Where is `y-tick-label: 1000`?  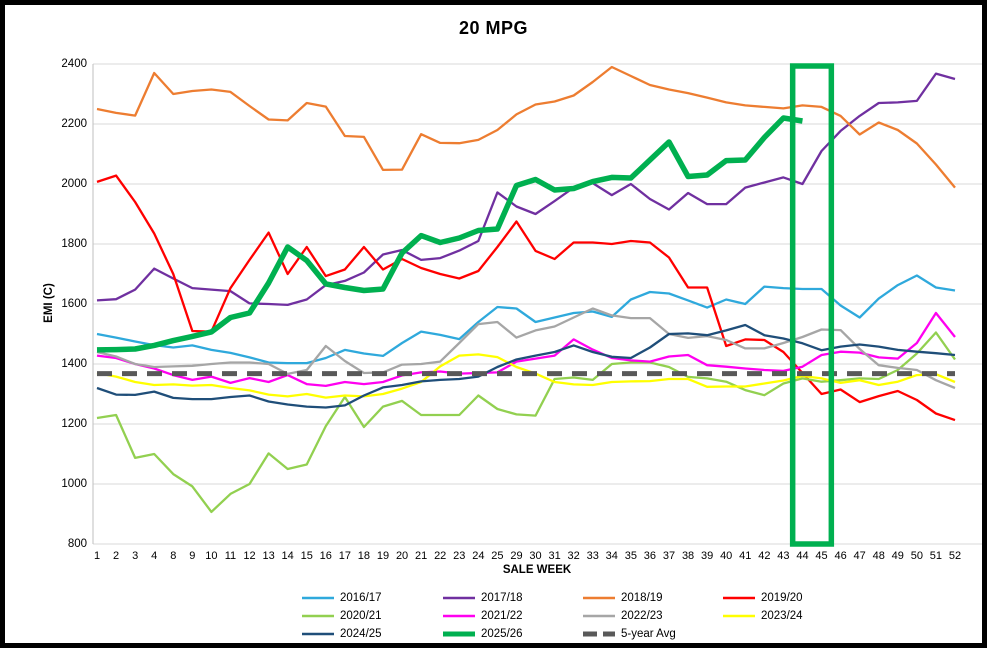
y-tick-label: 1000 is located at coordinates (74, 483).